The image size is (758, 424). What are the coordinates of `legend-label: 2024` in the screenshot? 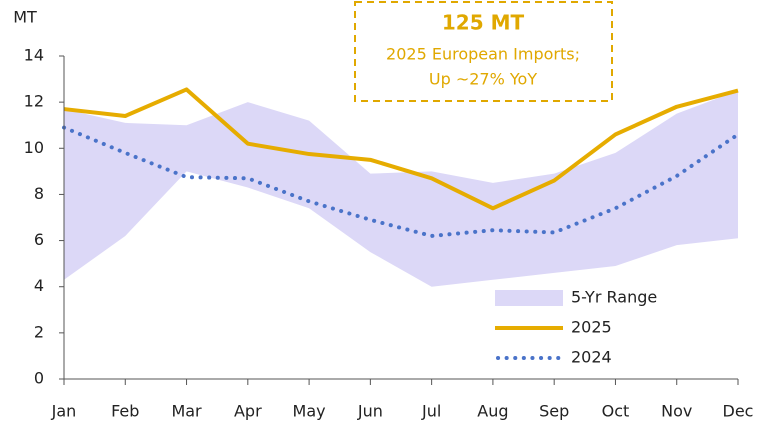 It's located at (591, 357).